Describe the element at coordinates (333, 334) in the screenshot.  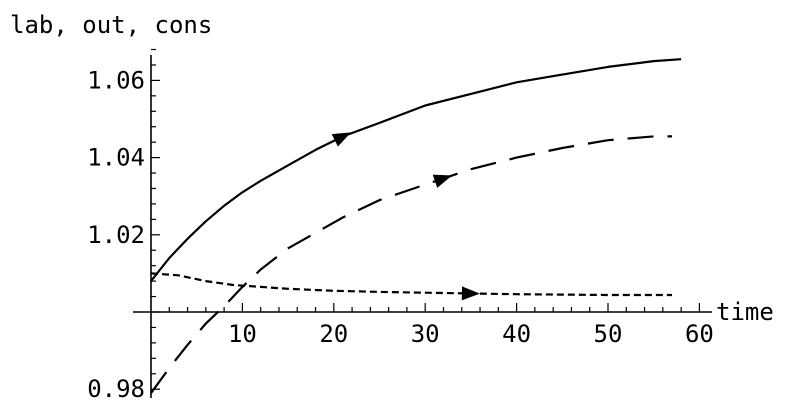
I see `x-tick-label: 20` at that location.